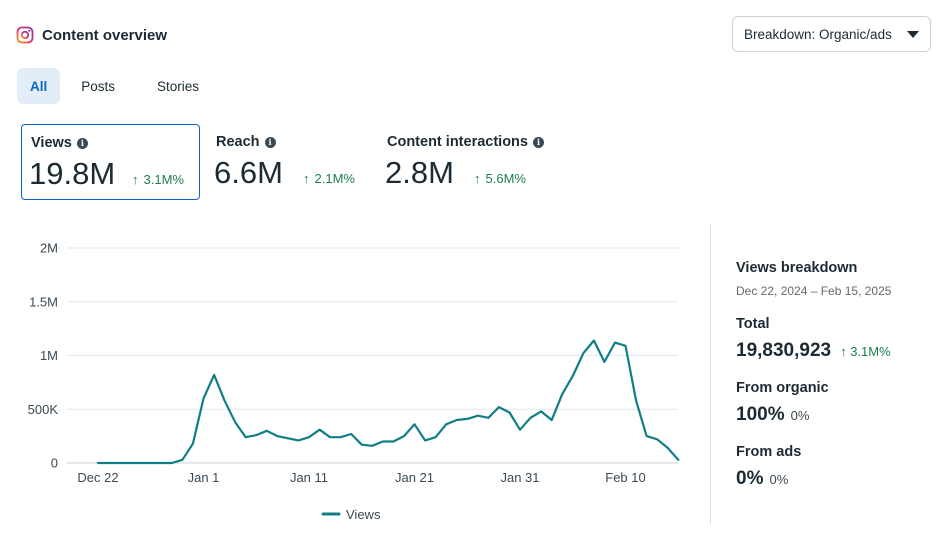 This screenshot has width=948, height=535. What do you see at coordinates (779, 479) in the screenshot?
I see `ads-delta: 0%` at bounding box center [779, 479].